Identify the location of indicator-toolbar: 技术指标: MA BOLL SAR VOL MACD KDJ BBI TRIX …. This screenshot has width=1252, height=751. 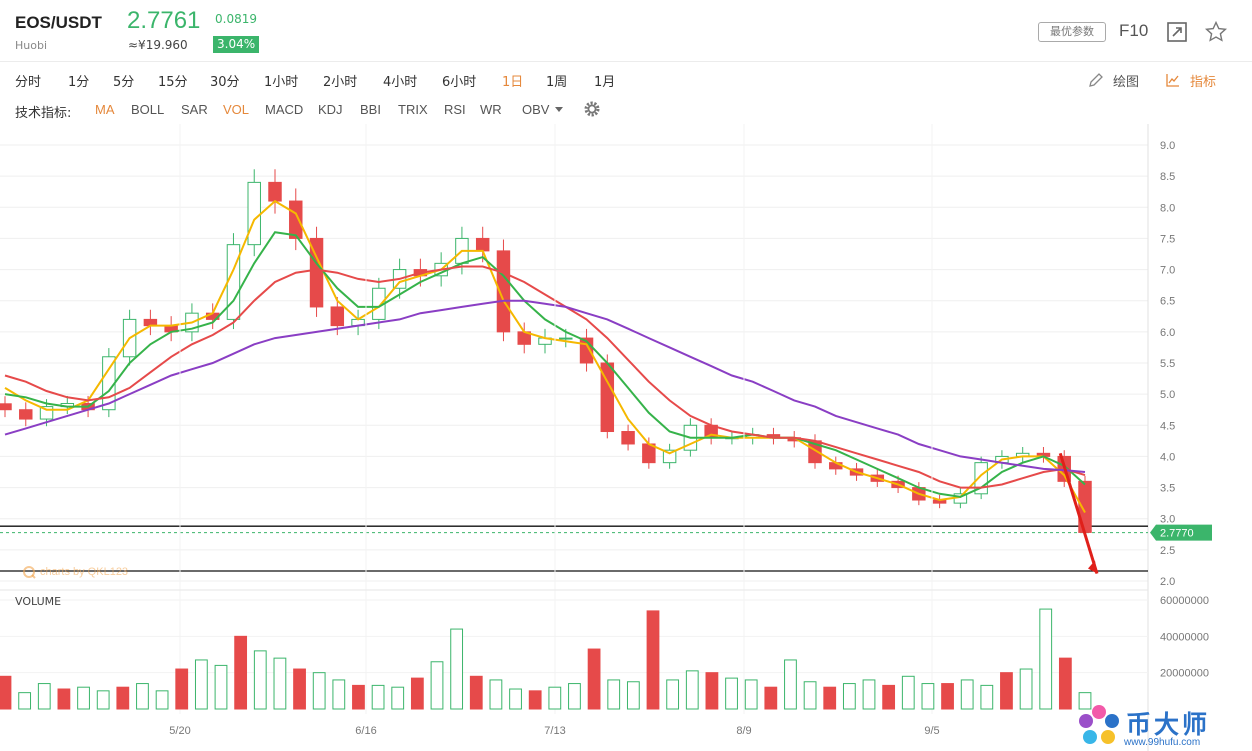
(626, 109).